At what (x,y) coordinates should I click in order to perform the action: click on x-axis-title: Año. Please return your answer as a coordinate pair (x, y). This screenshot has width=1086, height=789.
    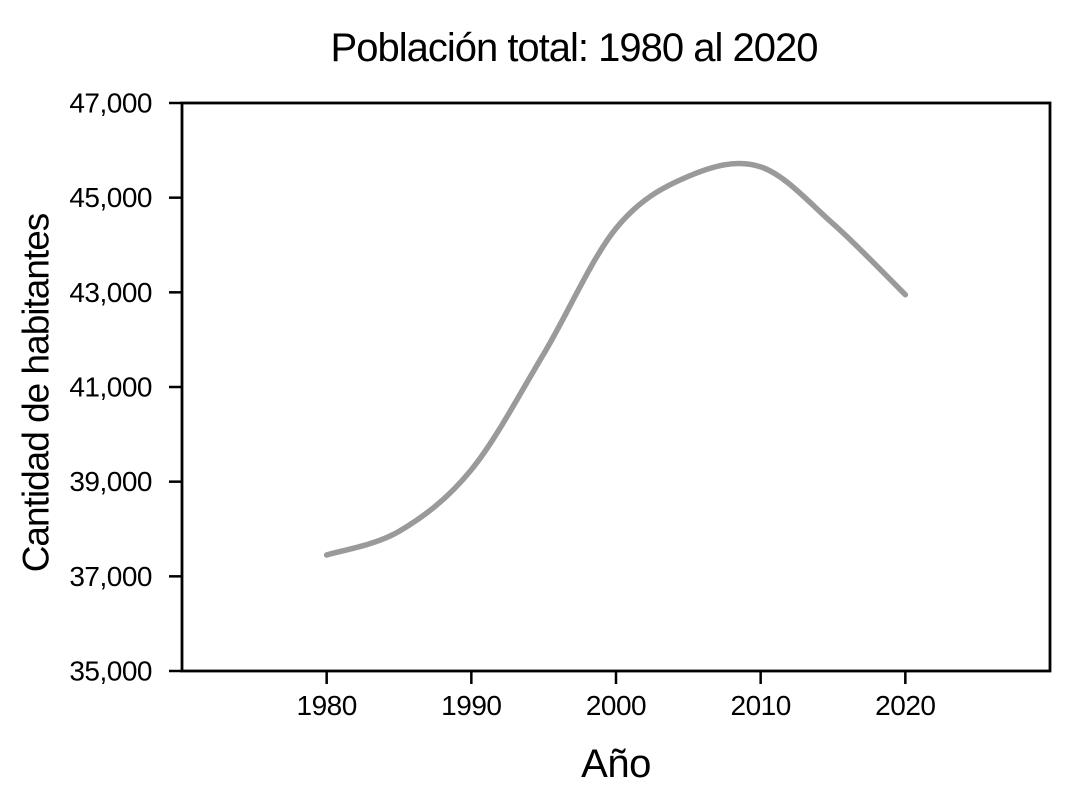
    Looking at the image, I should click on (616, 764).